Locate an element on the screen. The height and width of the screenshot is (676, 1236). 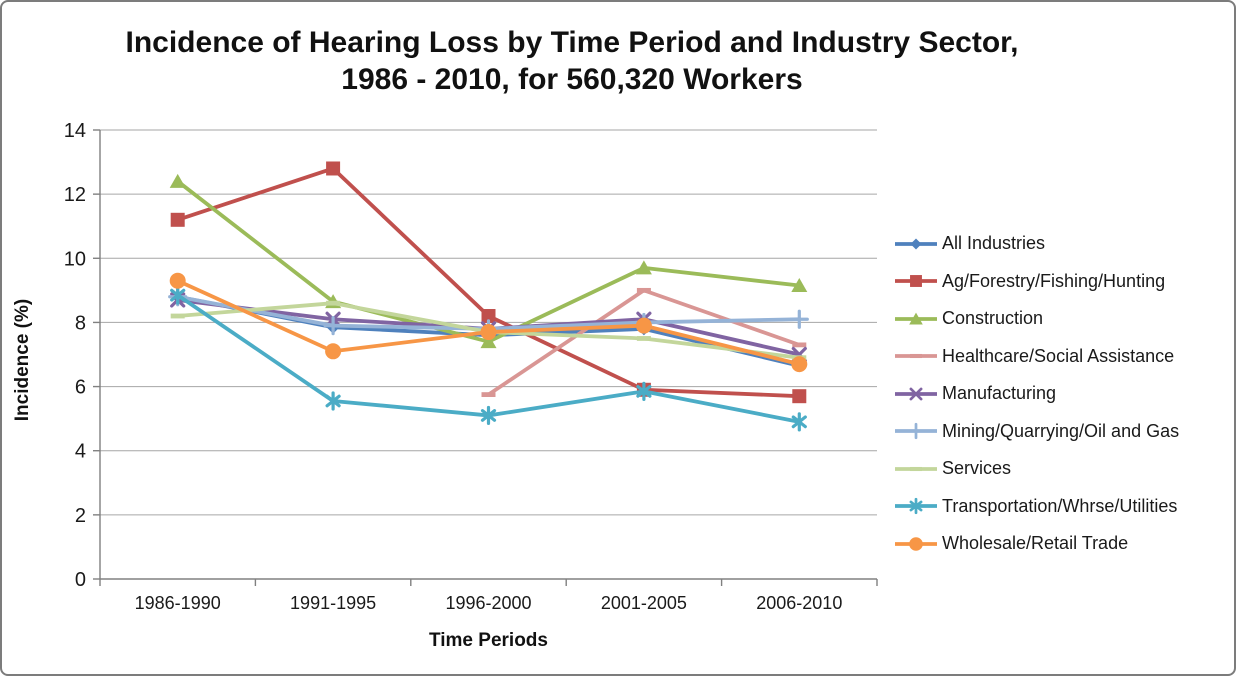
x-axis-title: Time Periods is located at coordinates (488, 640).